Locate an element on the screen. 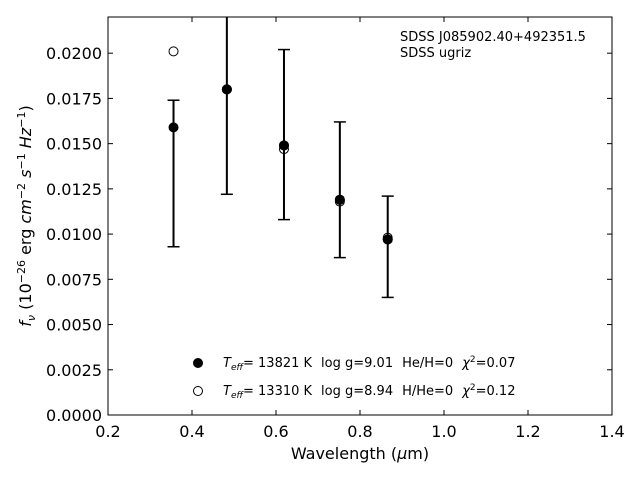 The width and height of the screenshot is (640, 480). data-points is located at coordinates (280, 145).